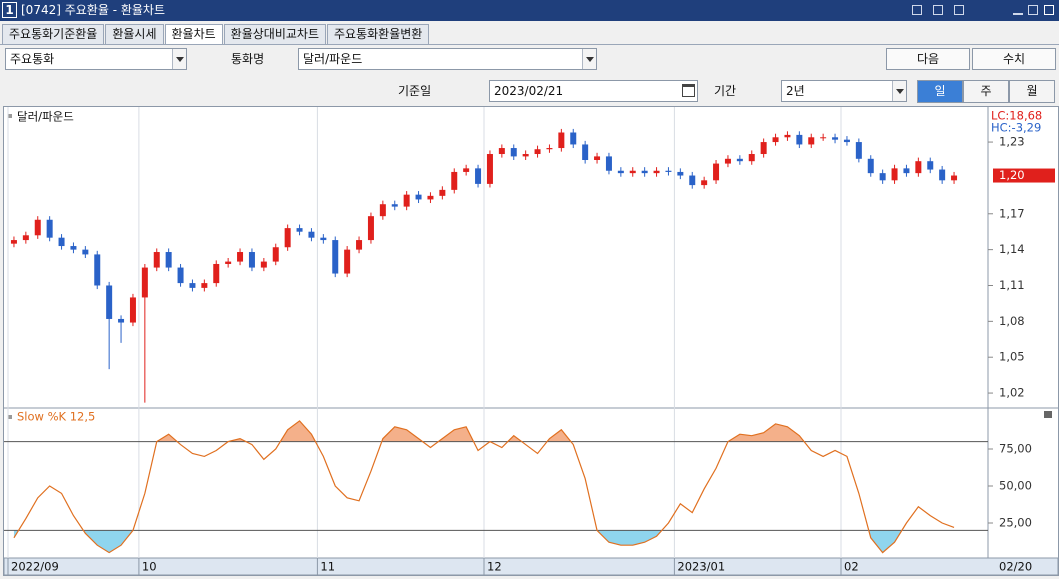 The image size is (1059, 579). I want to click on panel-button, so click(1048, 414).